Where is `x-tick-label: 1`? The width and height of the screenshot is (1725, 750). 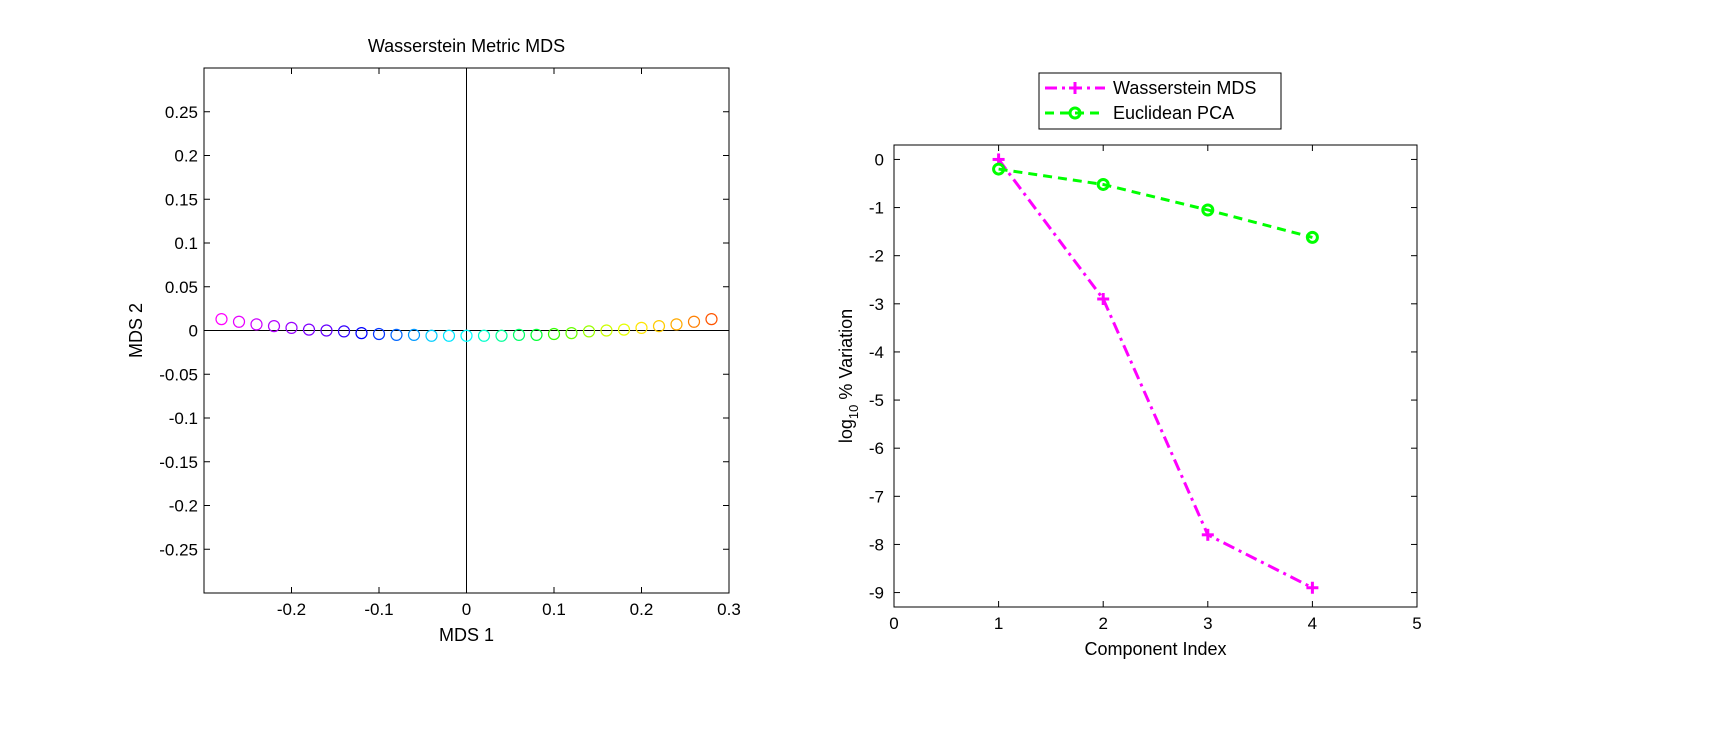 x-tick-label: 1 is located at coordinates (998, 623).